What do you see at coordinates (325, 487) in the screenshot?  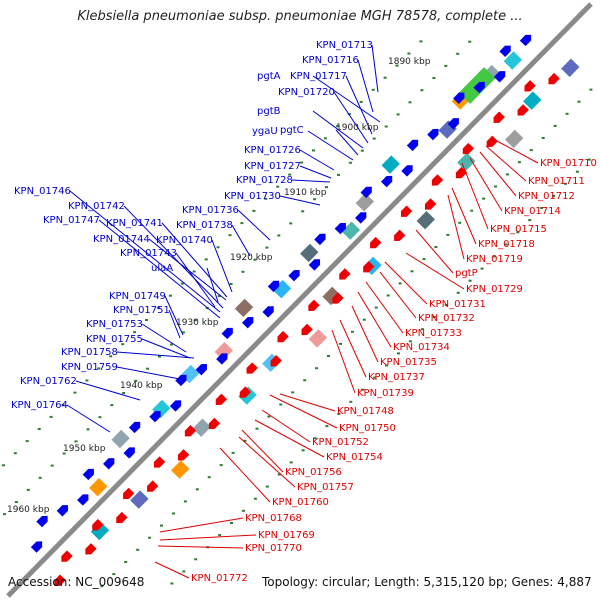 I see `reverse-gene-label: KPN_01757` at bounding box center [325, 487].